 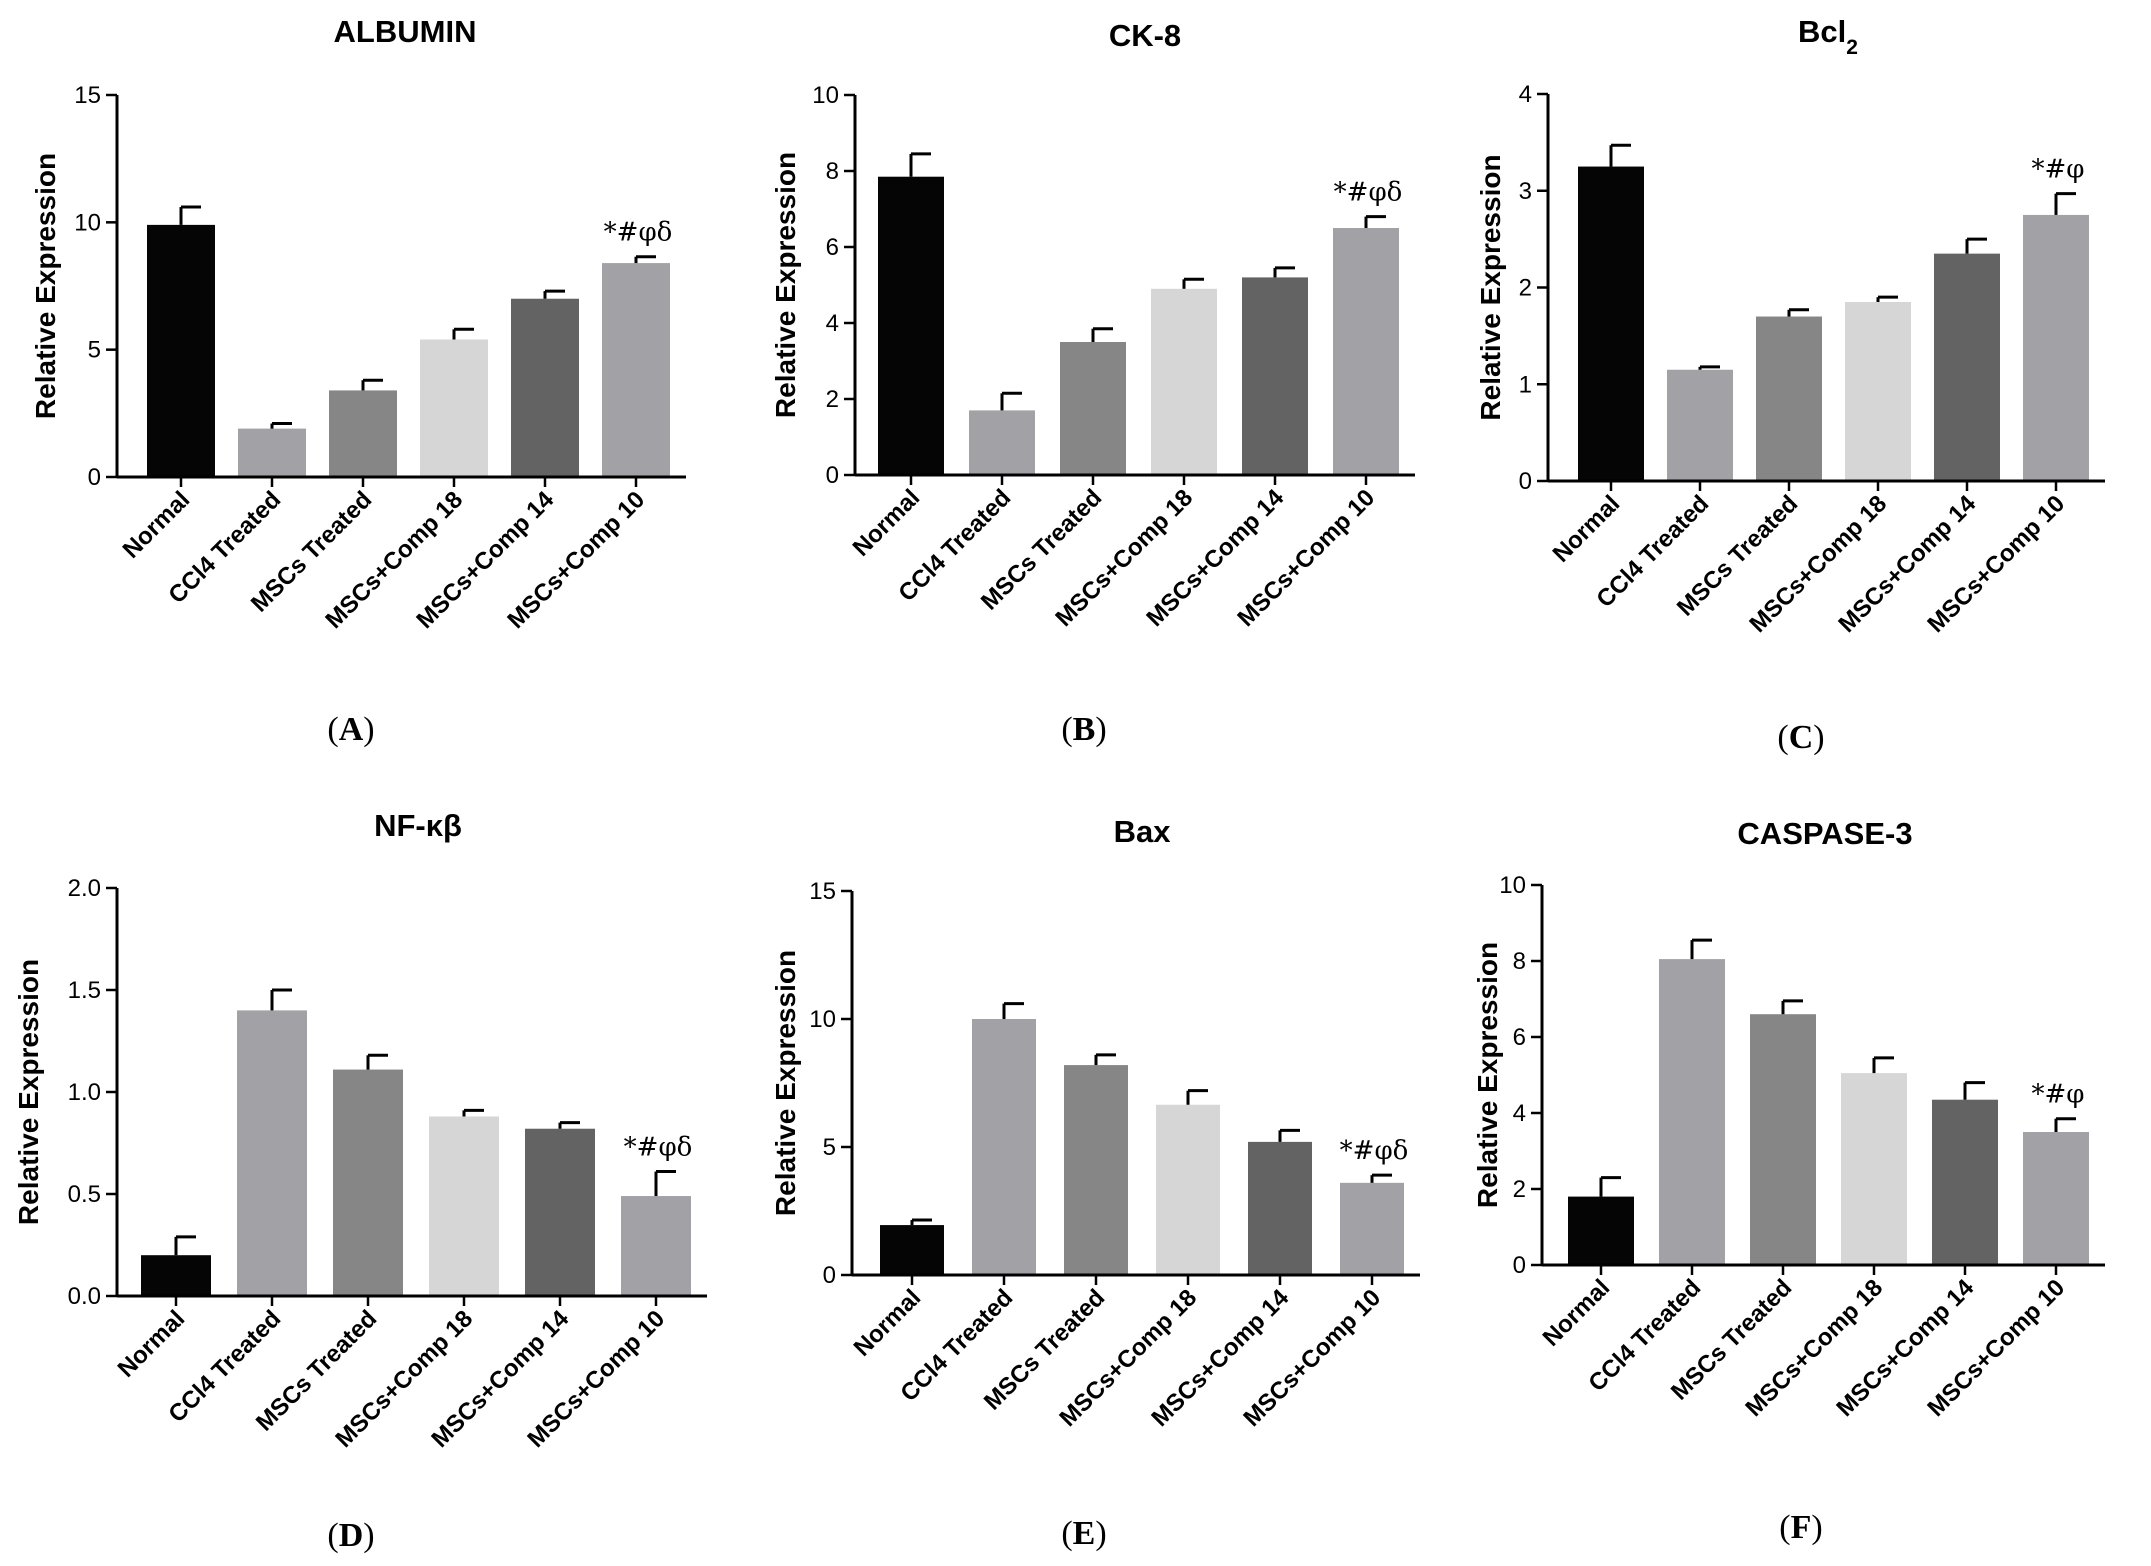 What do you see at coordinates (1828, 36) in the screenshot?
I see `chart-title: Bcl2` at bounding box center [1828, 36].